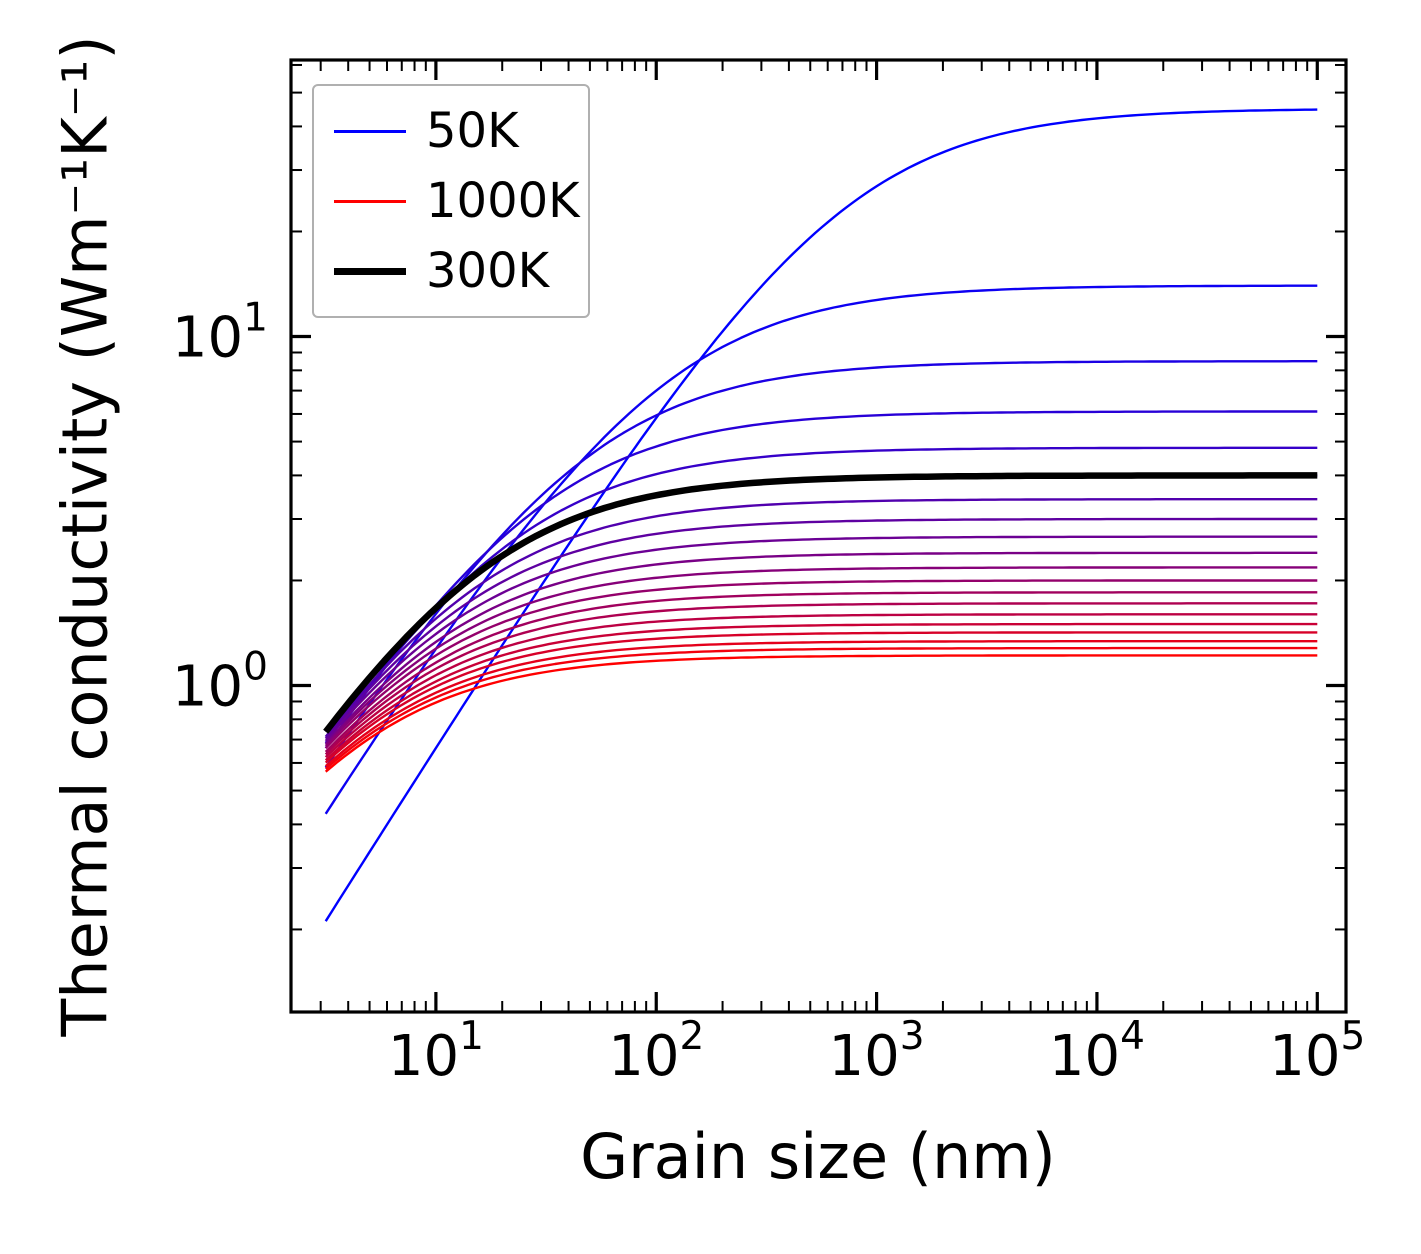  I want to click on series-line-450K, so click(821, 638).